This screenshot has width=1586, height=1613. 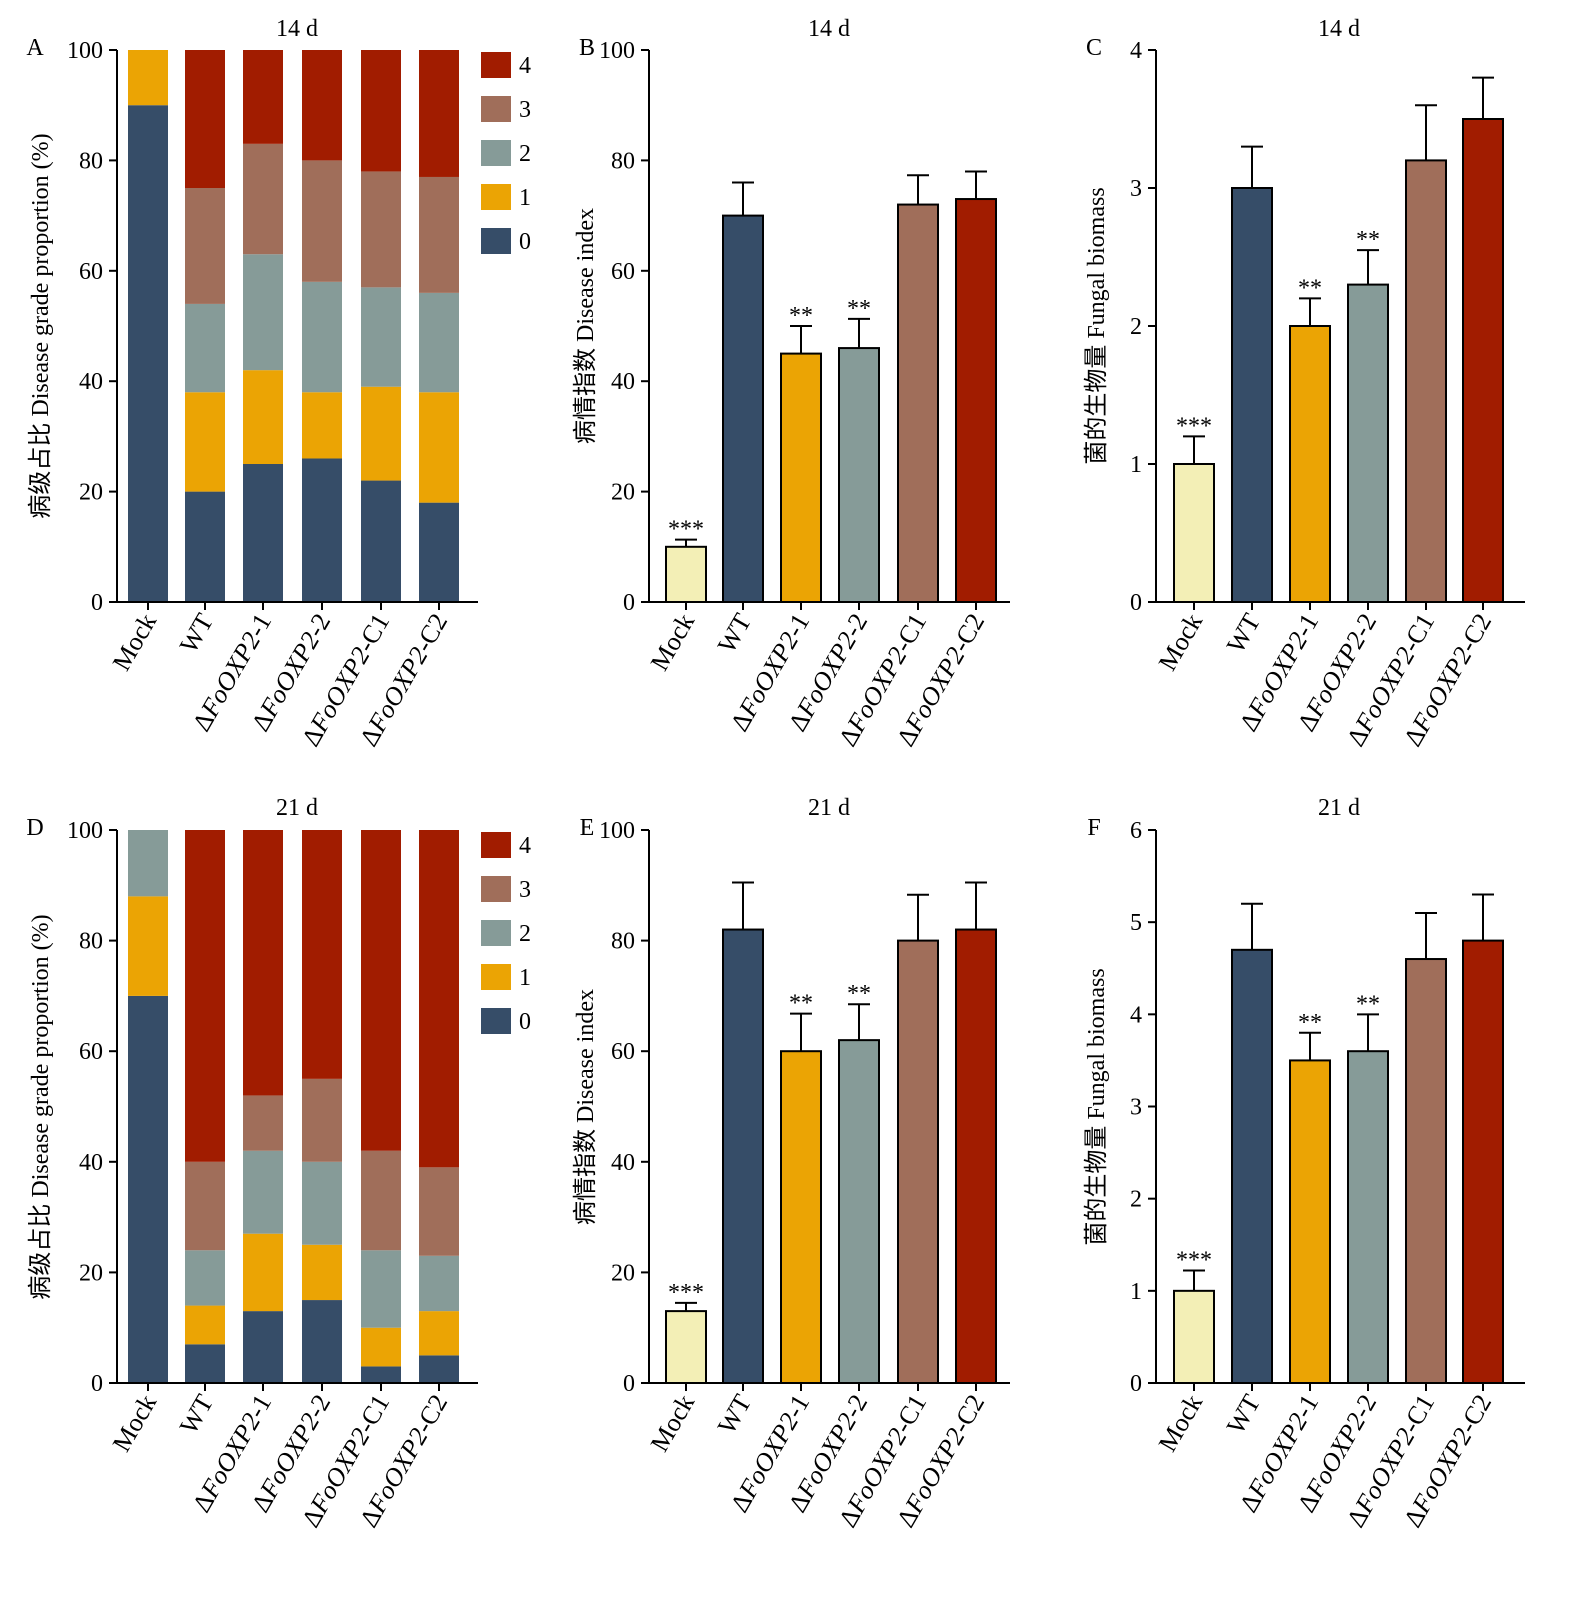 I want to click on panel-label: E, so click(x=587, y=828).